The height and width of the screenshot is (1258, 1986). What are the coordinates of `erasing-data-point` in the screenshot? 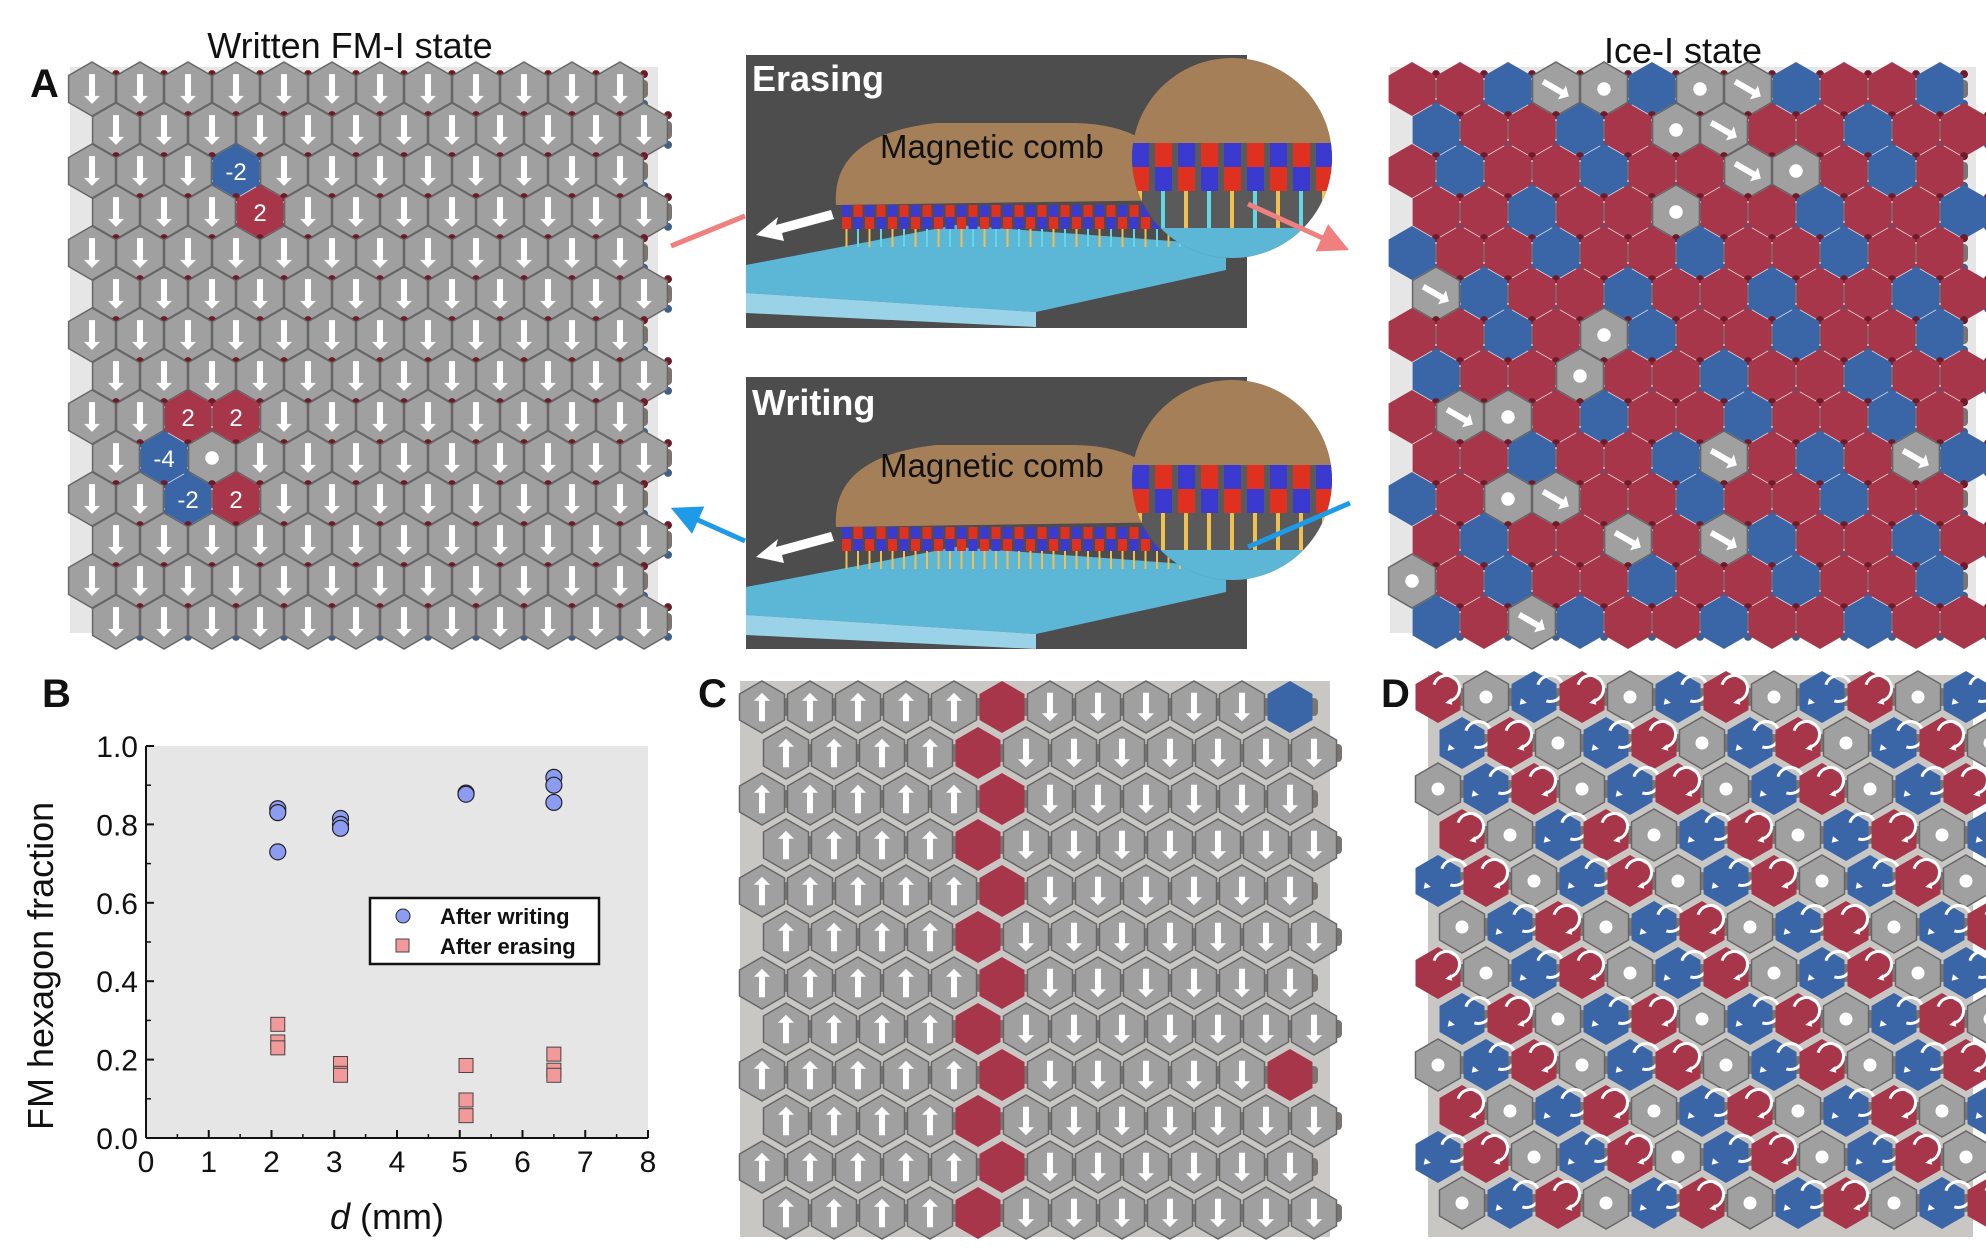 It's located at (278, 1048).